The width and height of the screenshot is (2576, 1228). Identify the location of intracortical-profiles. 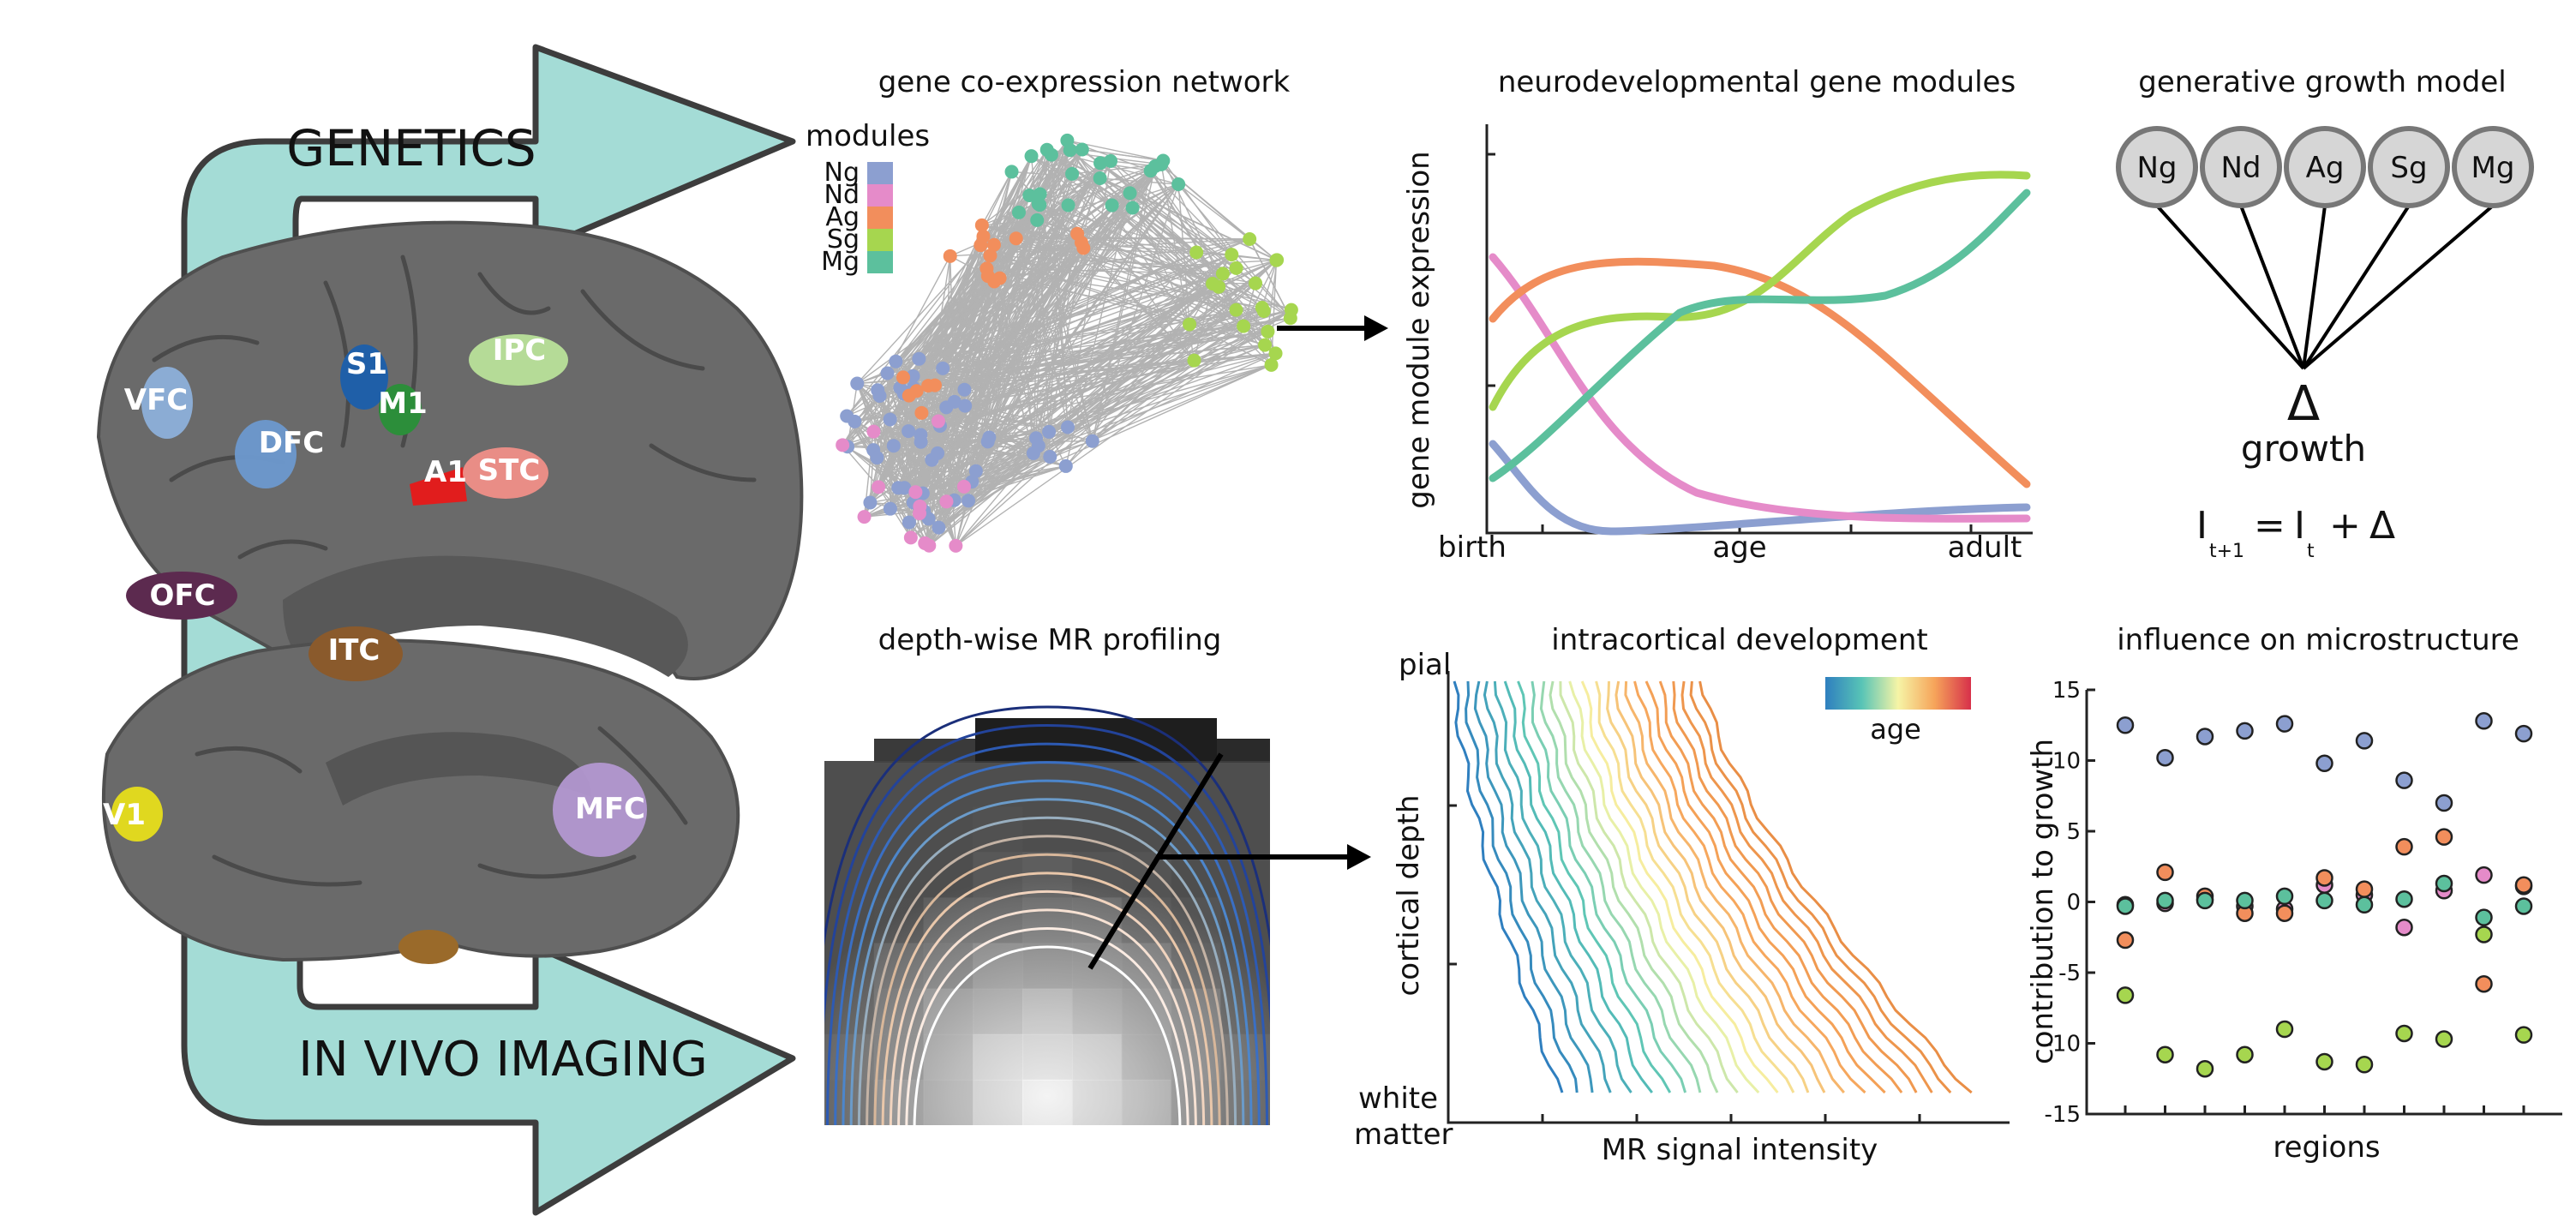
(1713, 887).